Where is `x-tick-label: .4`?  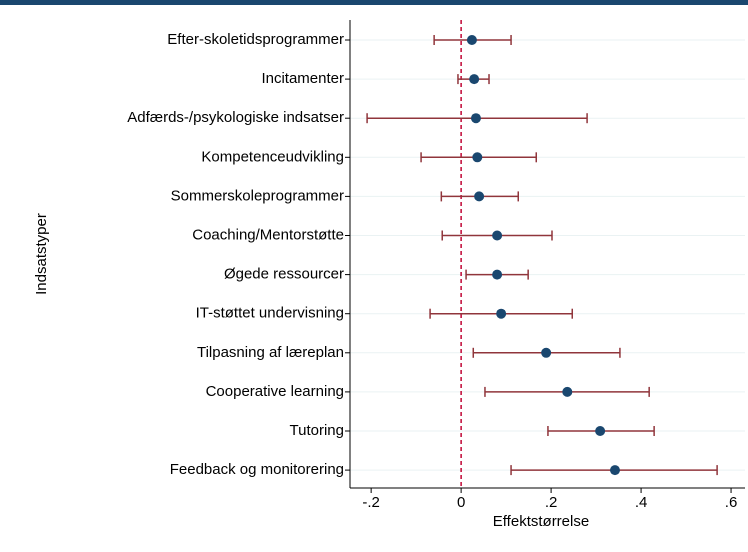
x-tick-label: .4 is located at coordinates (641, 502).